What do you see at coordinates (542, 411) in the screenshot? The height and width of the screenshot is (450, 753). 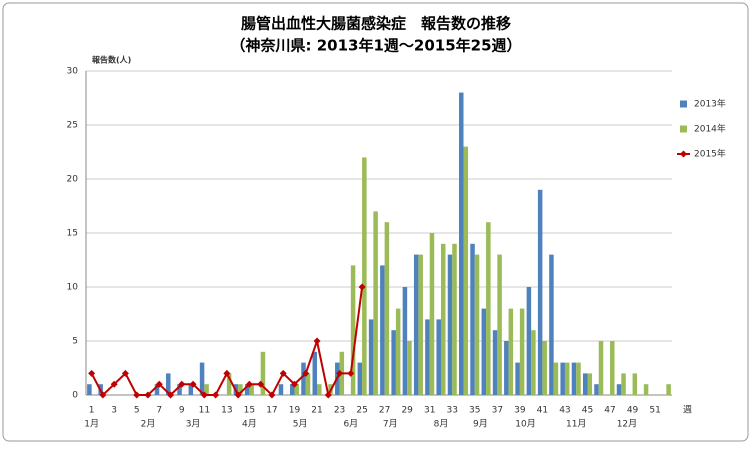 I see `x-tick-label: 41` at bounding box center [542, 411].